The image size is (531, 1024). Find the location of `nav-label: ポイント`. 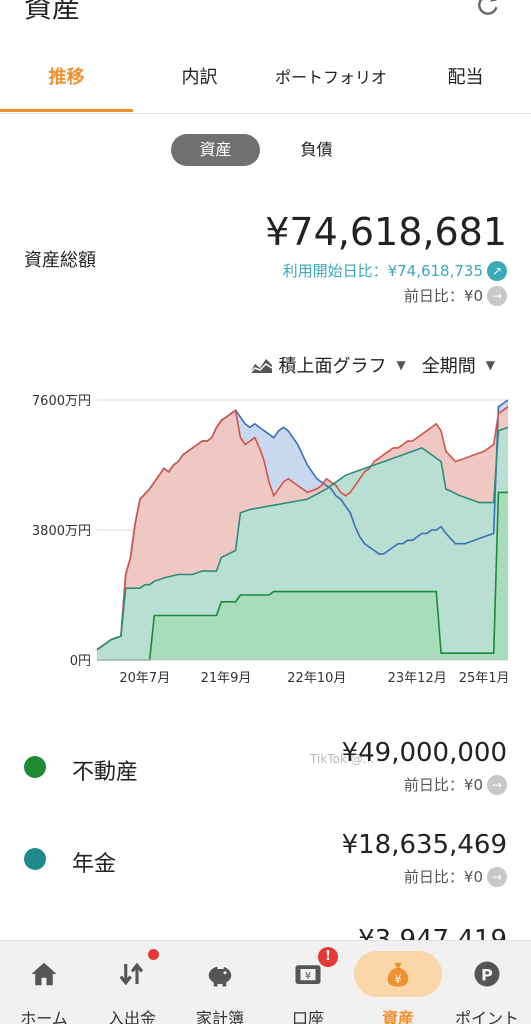

nav-label: ポイント is located at coordinates (486, 1016).